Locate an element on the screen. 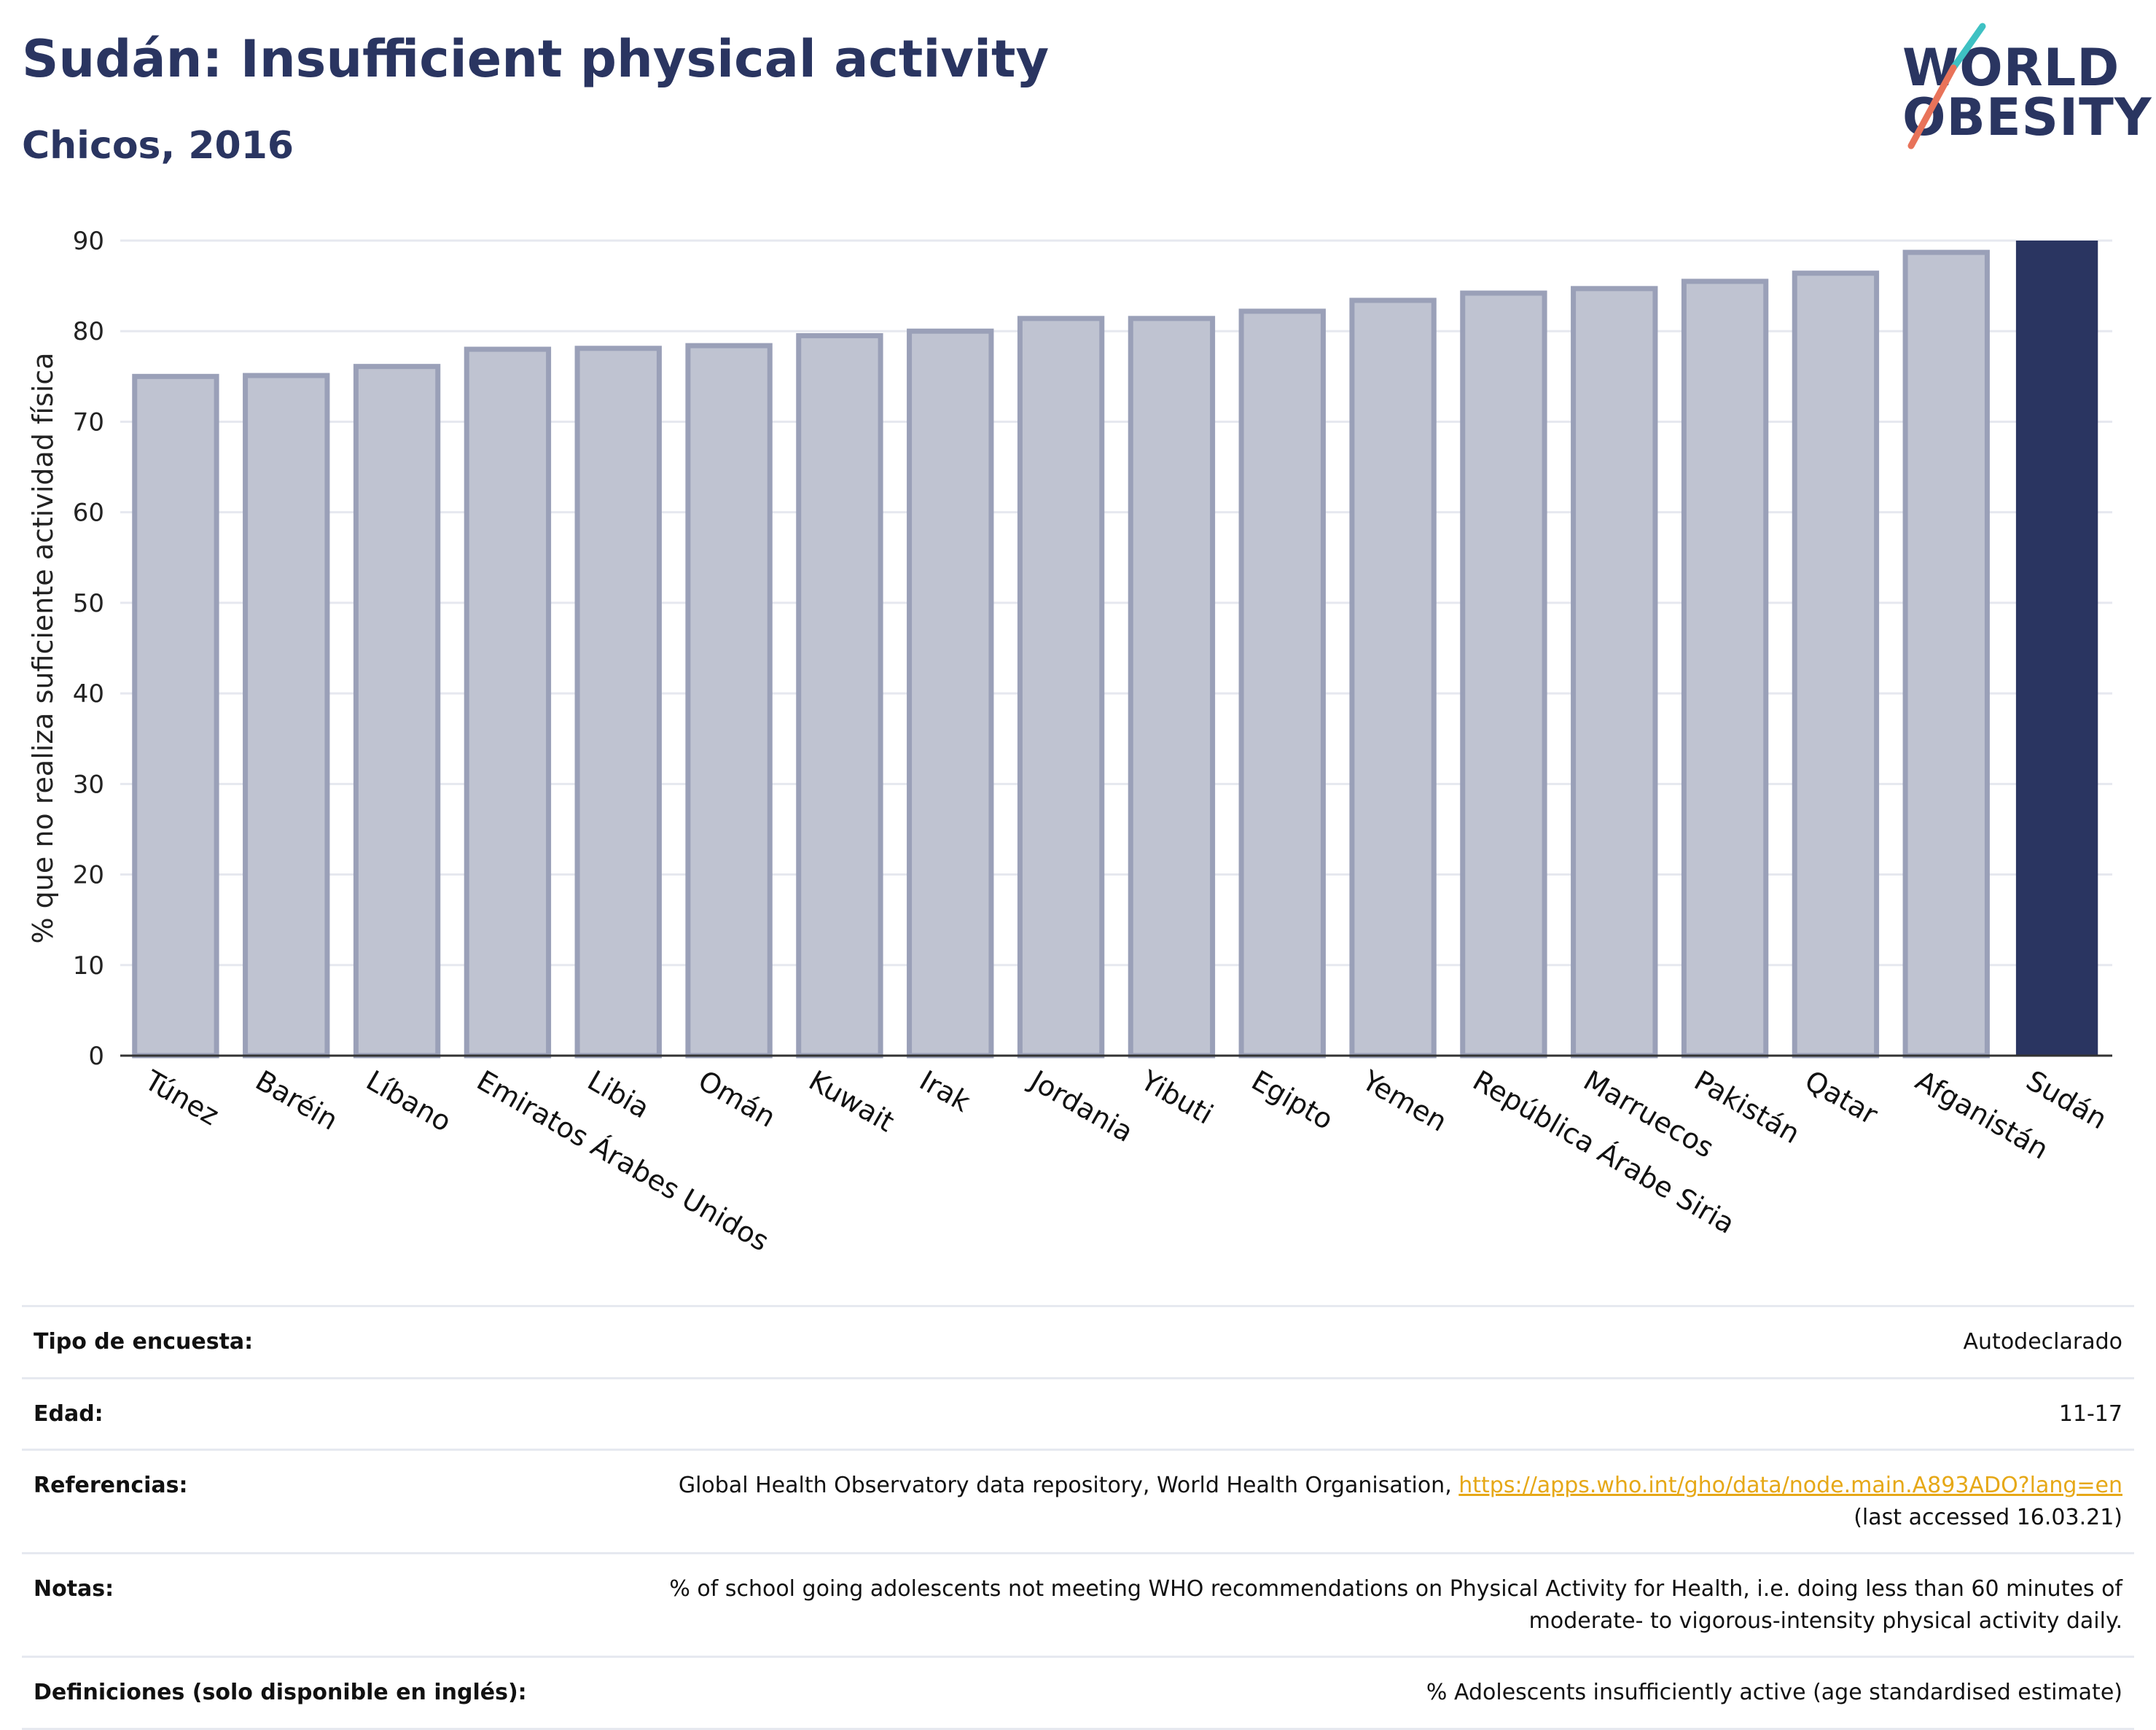  info-row-age: Edad: 11-17 is located at coordinates (1078, 1413).